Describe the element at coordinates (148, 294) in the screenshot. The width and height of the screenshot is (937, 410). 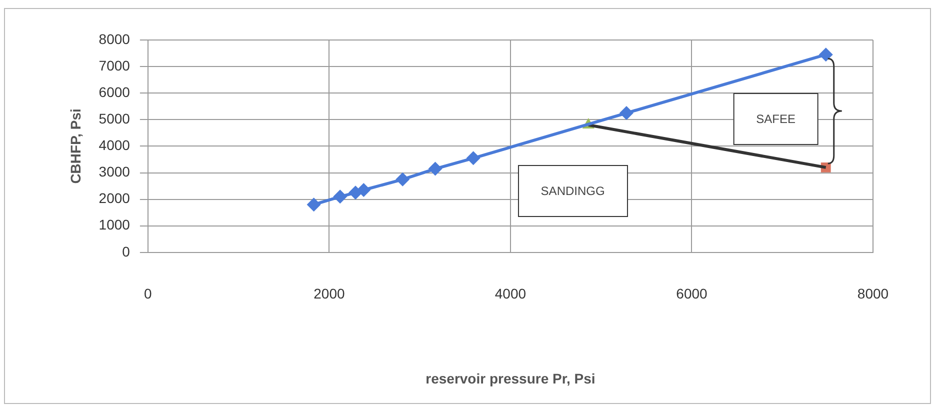
I see `x-tick-label: 0` at that location.